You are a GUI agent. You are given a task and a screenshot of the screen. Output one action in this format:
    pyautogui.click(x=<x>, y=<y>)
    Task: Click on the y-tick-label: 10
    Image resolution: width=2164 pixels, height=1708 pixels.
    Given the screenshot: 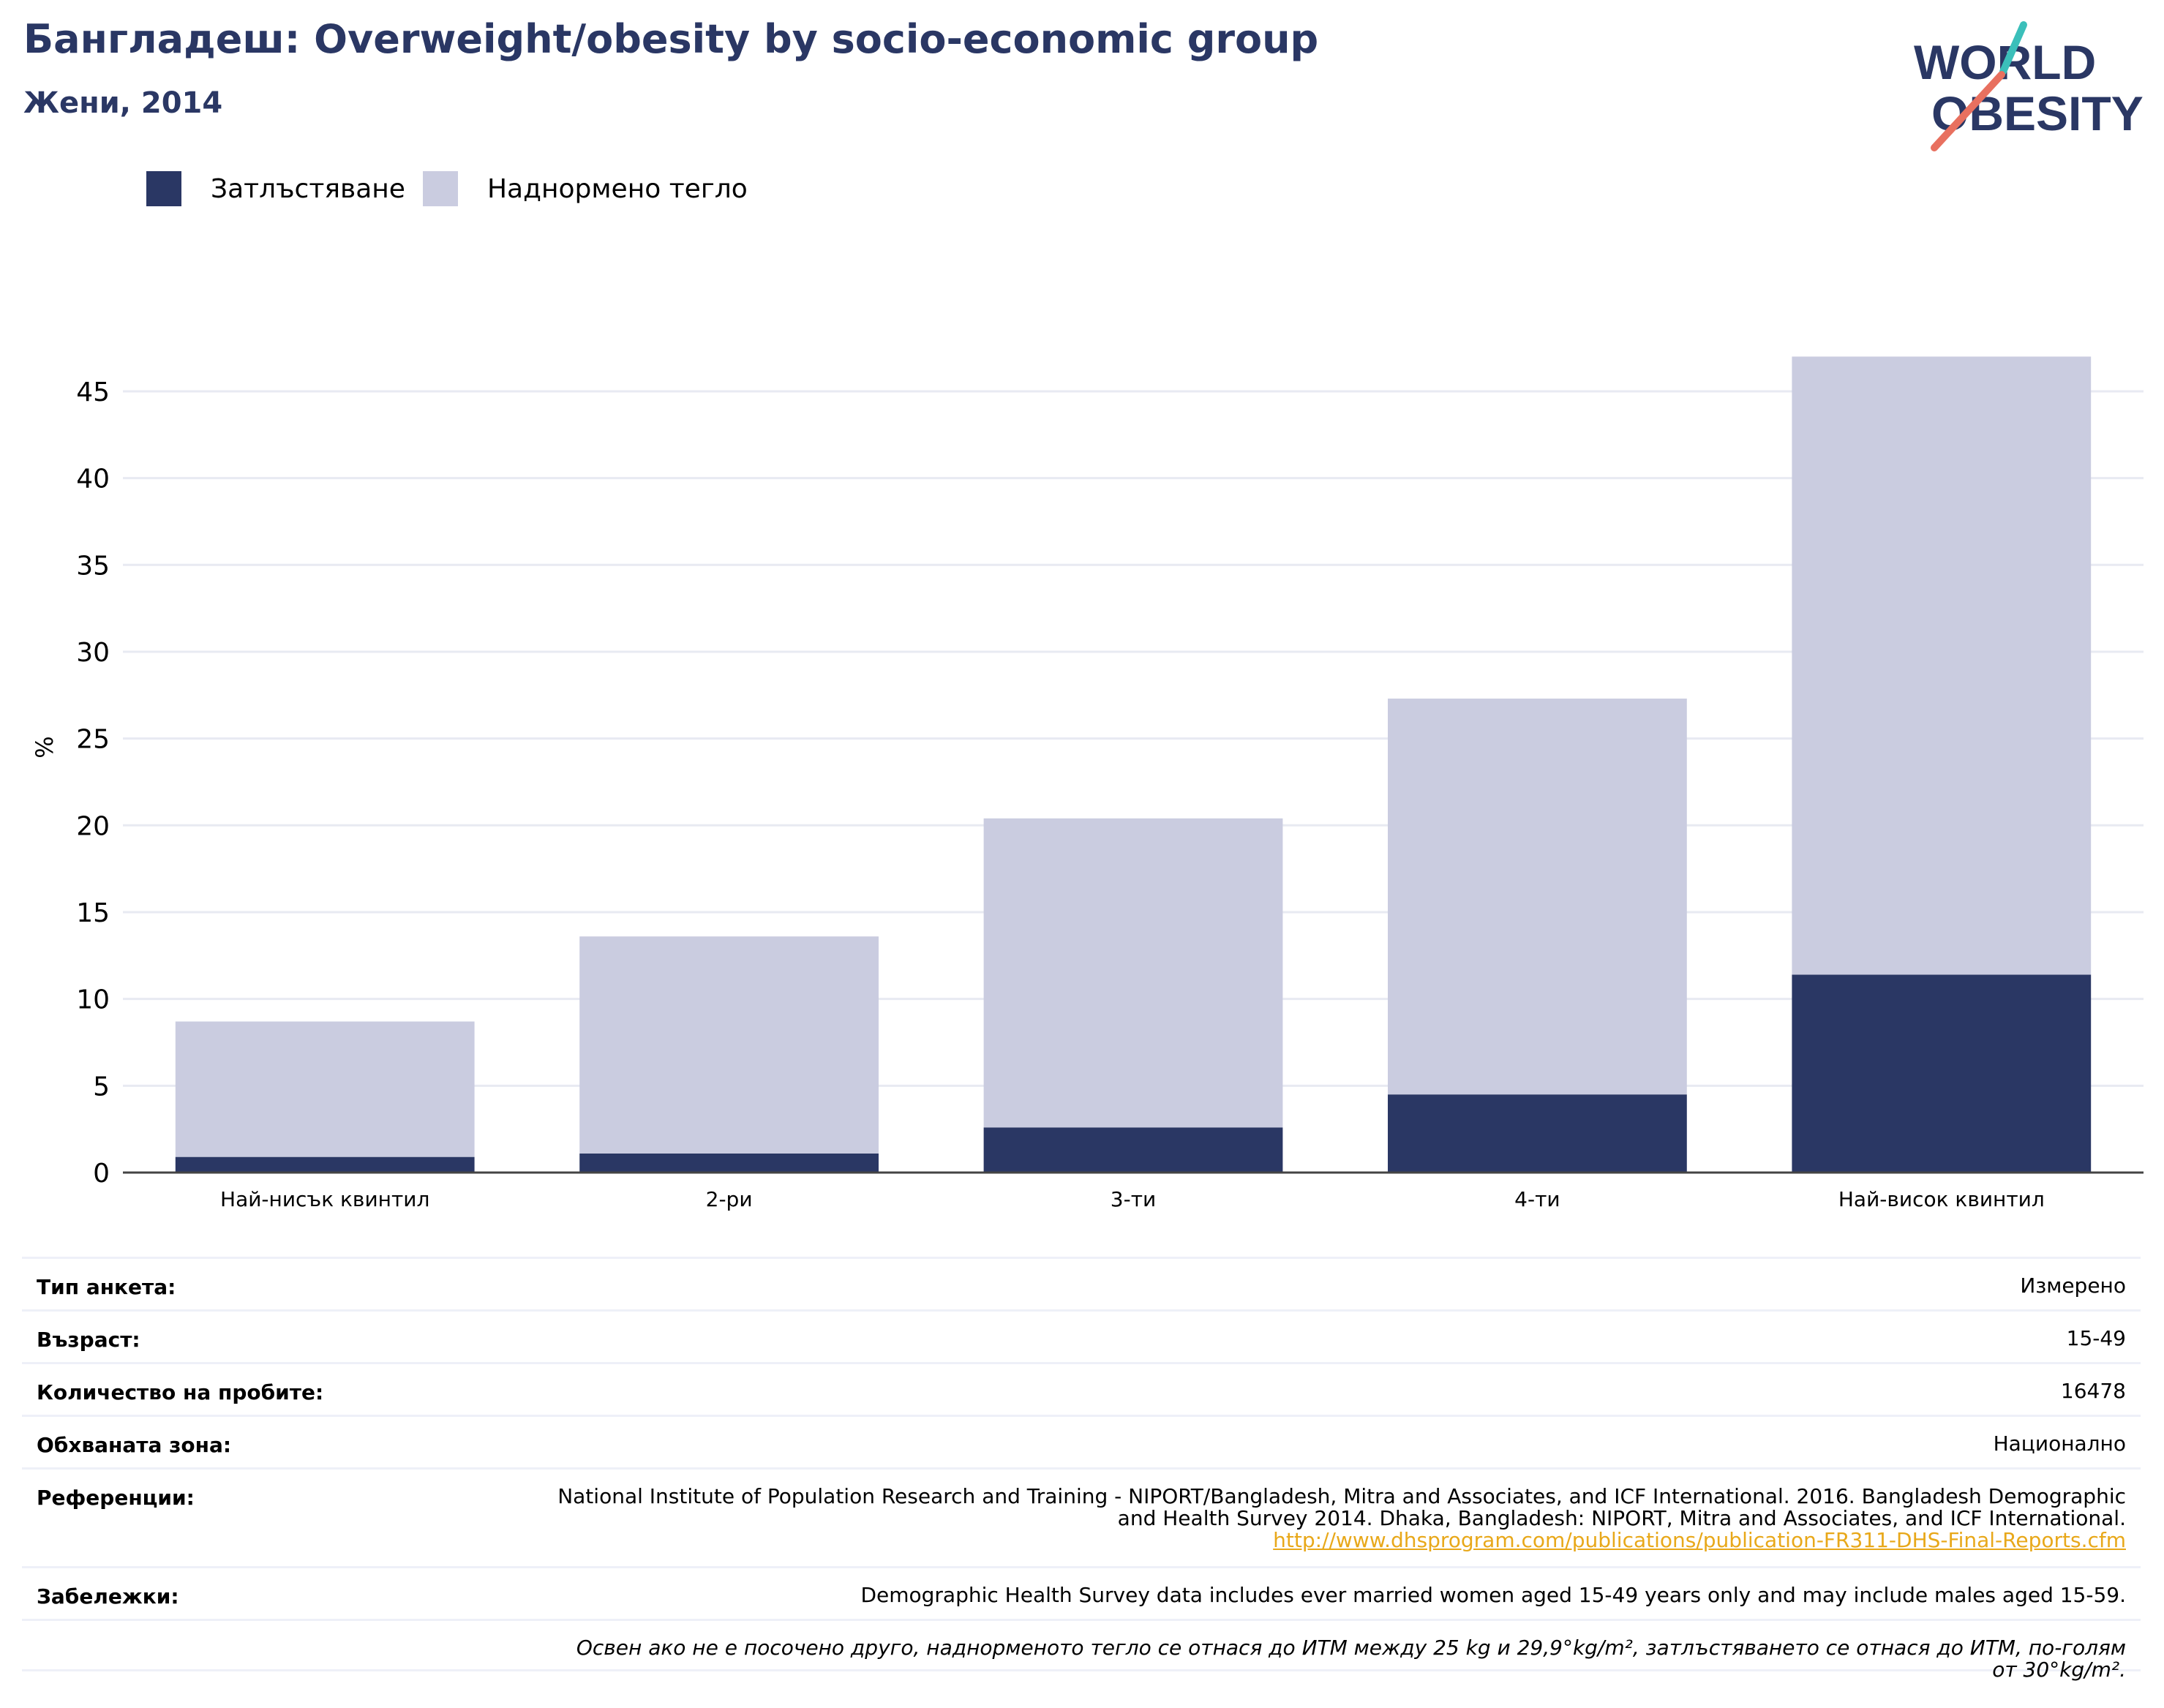 What is the action you would take?
    pyautogui.click(x=93, y=1000)
    